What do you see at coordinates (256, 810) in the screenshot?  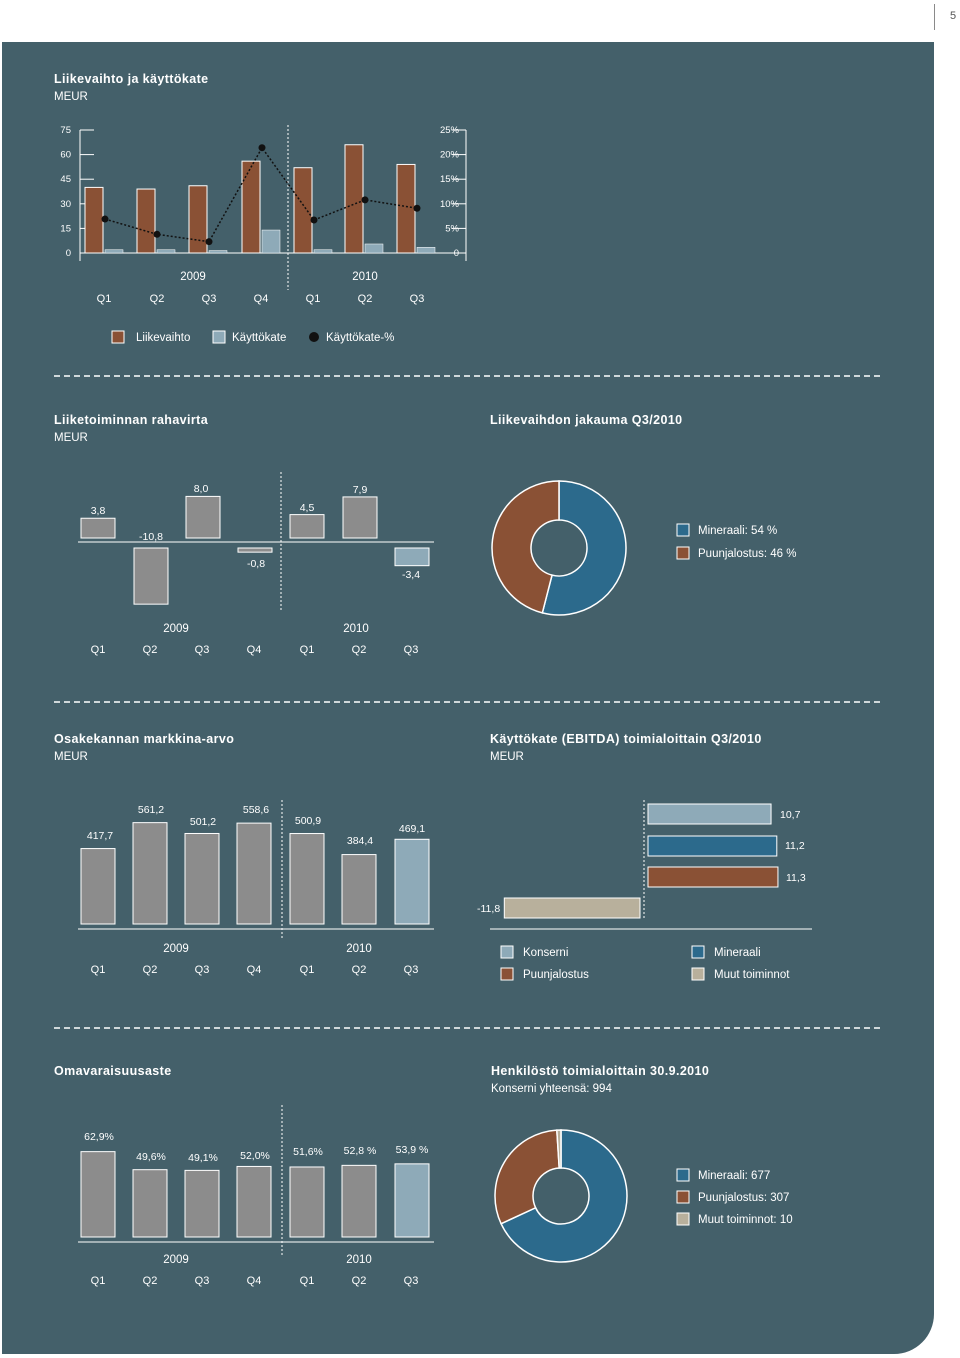 I see `data-label: 558,6` at bounding box center [256, 810].